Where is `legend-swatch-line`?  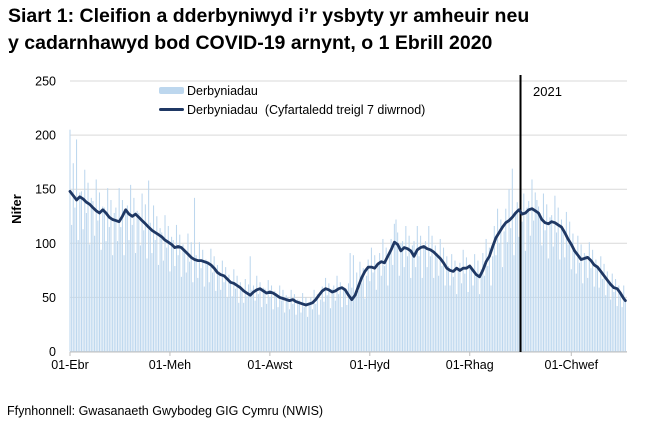 legend-swatch-line is located at coordinates (171, 109).